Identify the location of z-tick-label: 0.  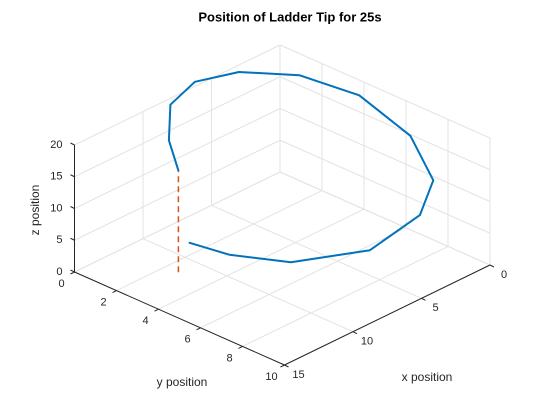
(59, 272).